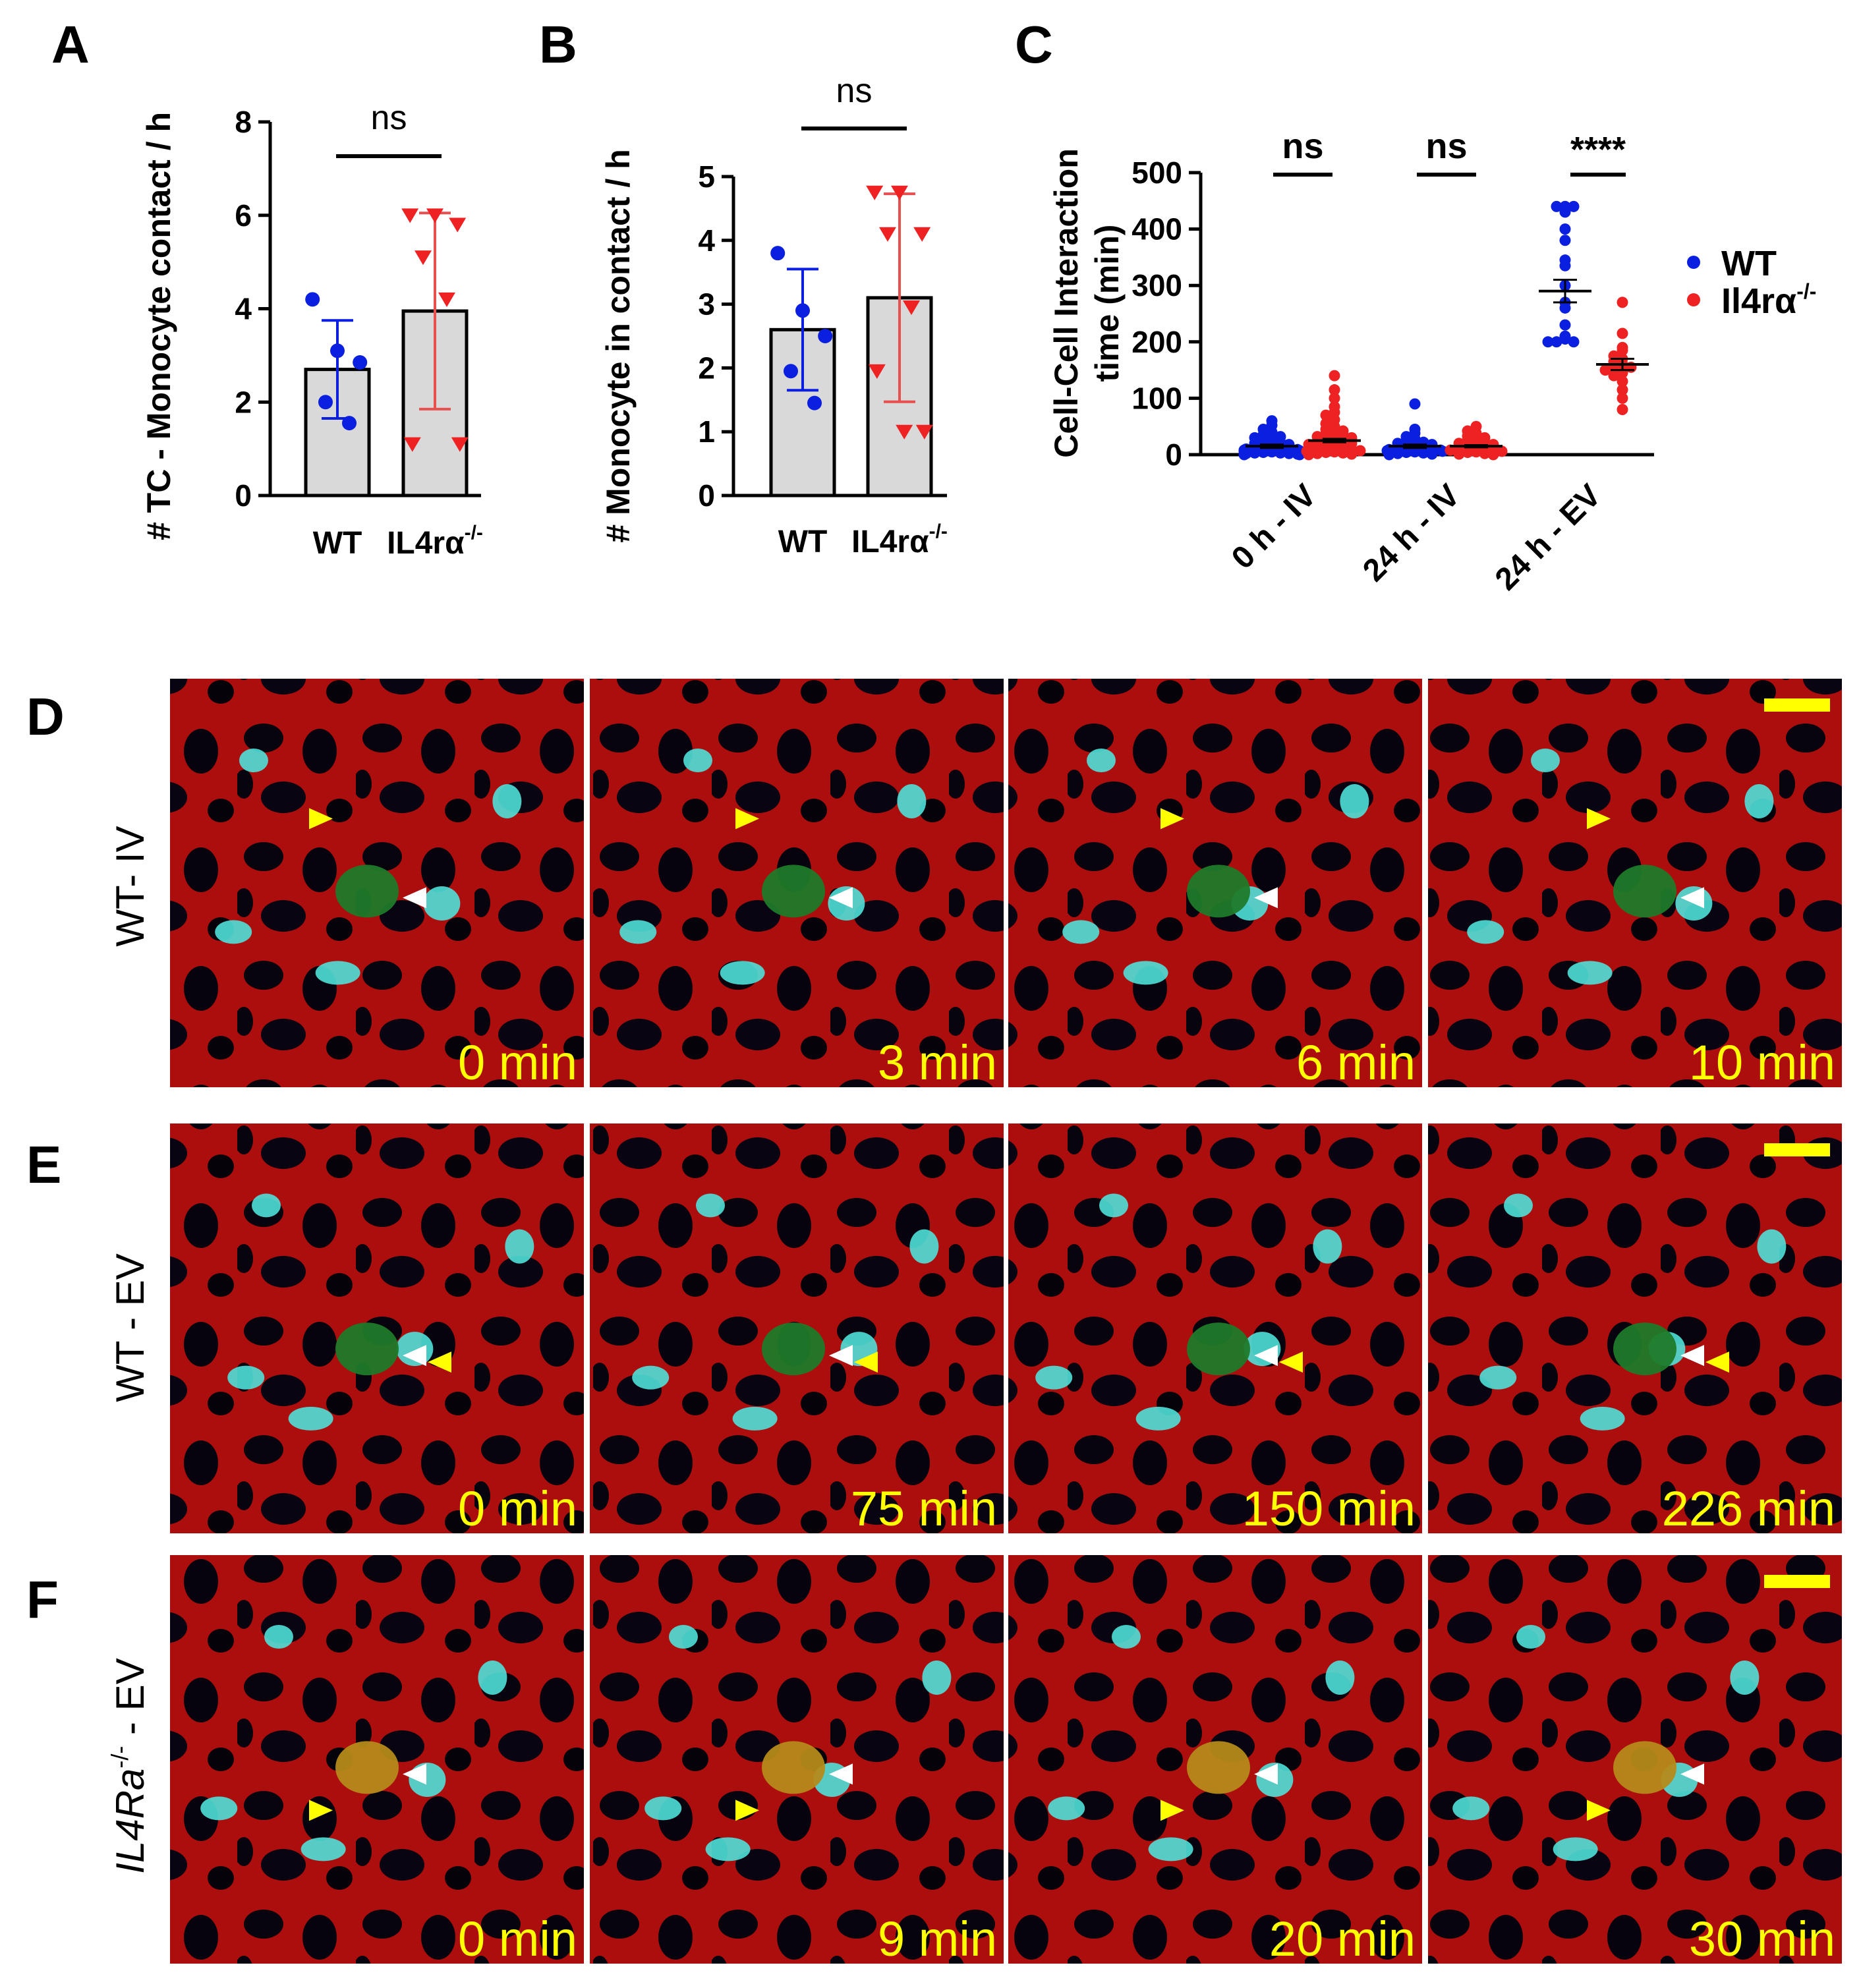  What do you see at coordinates (1446, 147) in the screenshot?
I see `significance-label-c-2: ns` at bounding box center [1446, 147].